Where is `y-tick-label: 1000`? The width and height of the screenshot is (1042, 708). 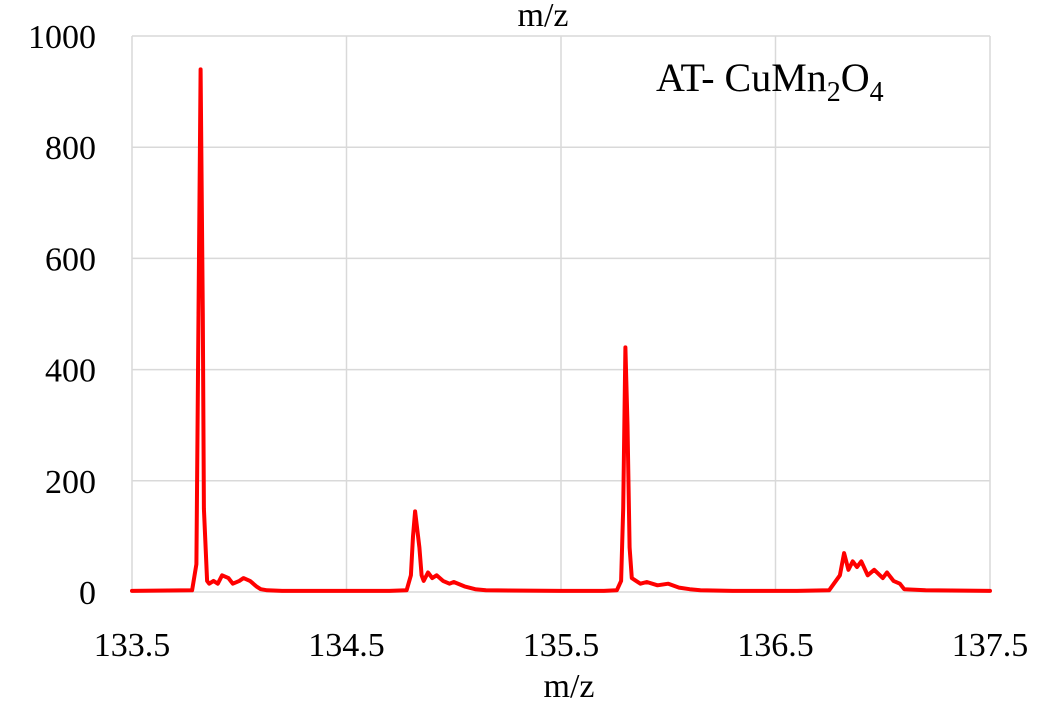 y-tick-label: 1000 is located at coordinates (62, 37).